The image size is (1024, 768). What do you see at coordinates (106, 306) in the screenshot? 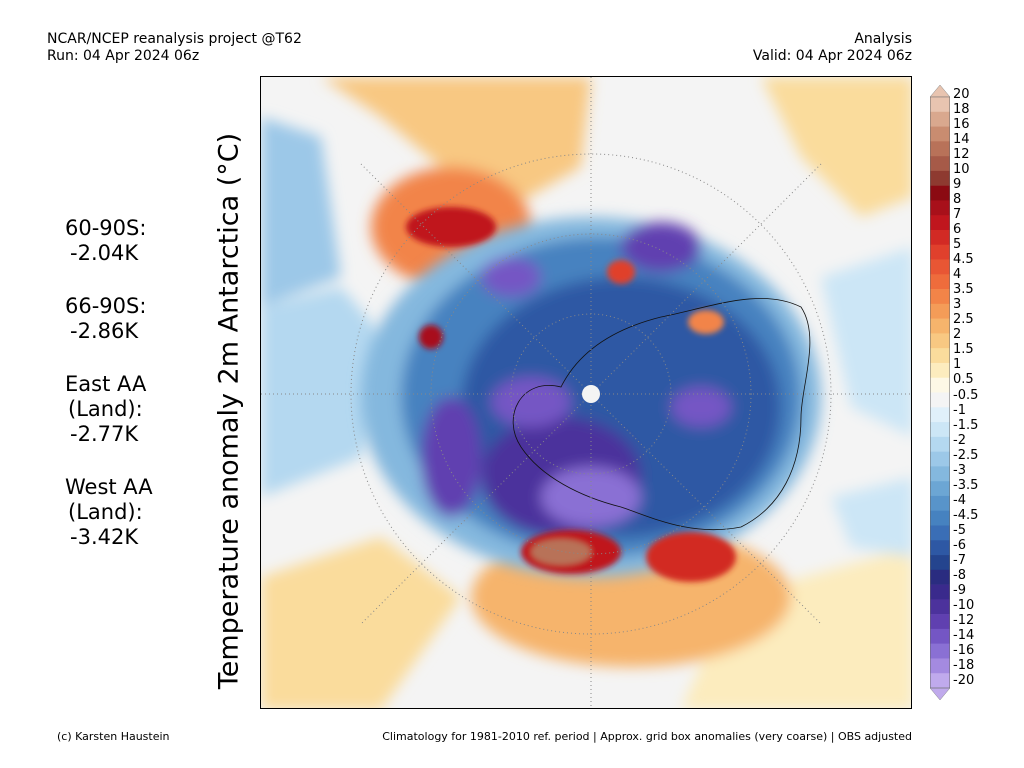
I see `stat-label: 66-90S:` at bounding box center [106, 306].